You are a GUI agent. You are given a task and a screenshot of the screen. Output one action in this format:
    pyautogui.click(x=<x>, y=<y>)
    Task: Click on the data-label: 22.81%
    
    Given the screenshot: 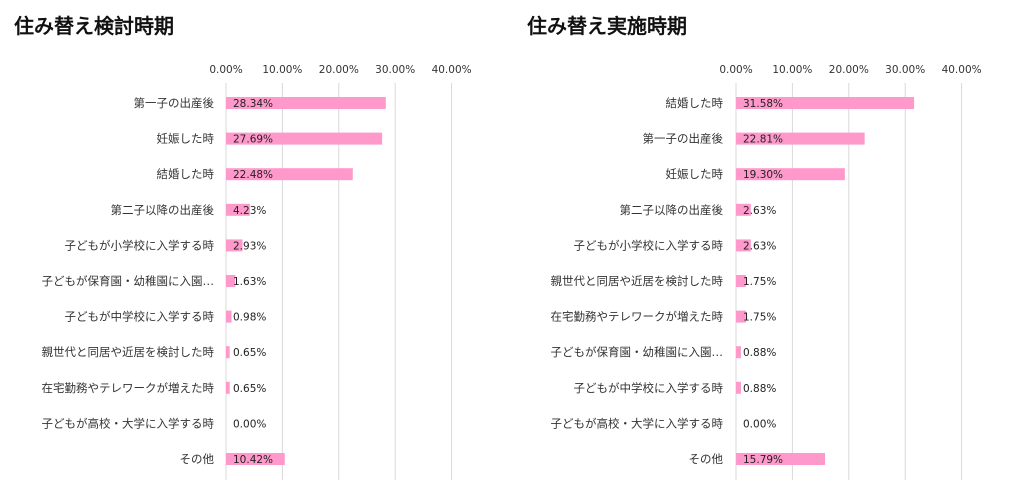 What is the action you would take?
    pyautogui.click(x=763, y=140)
    